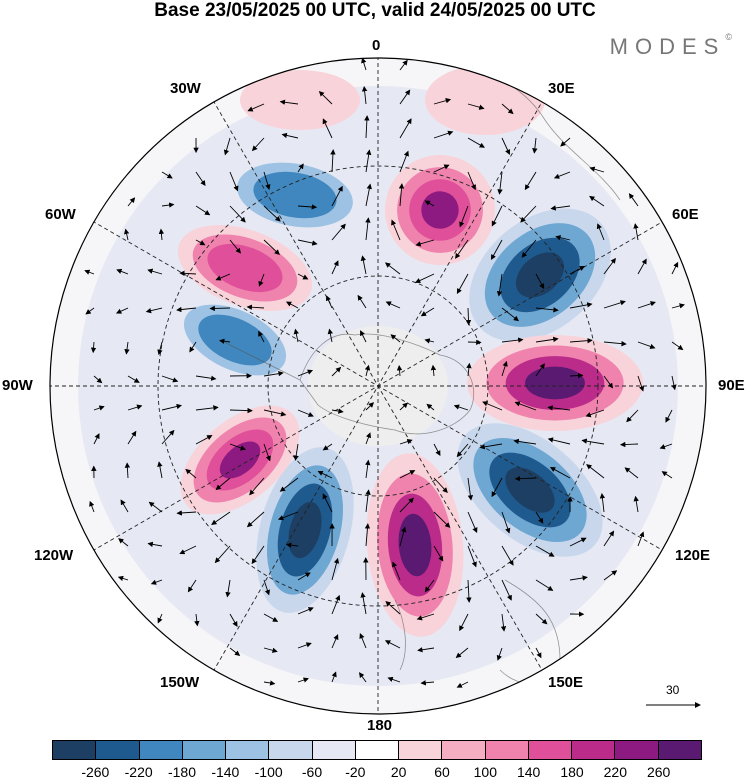  I want to click on vector-reference-value: 30, so click(673, 690).